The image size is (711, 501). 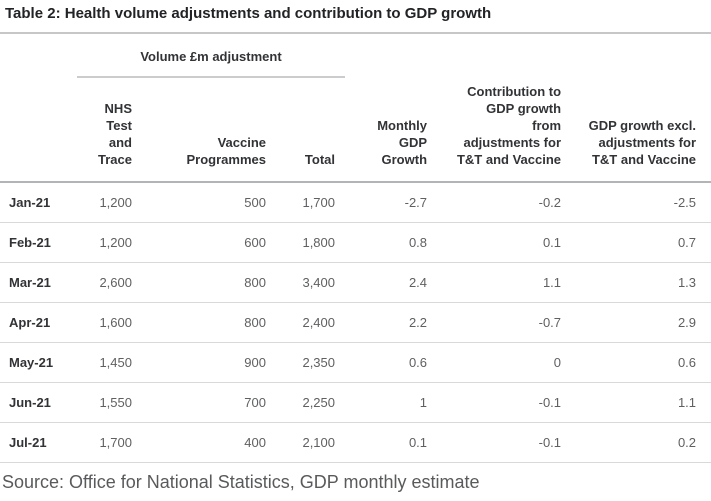 I want to click on table-row: Apr-21 1,600 800 2,400 2.2 -0.7 2.9, so click(x=355, y=322).